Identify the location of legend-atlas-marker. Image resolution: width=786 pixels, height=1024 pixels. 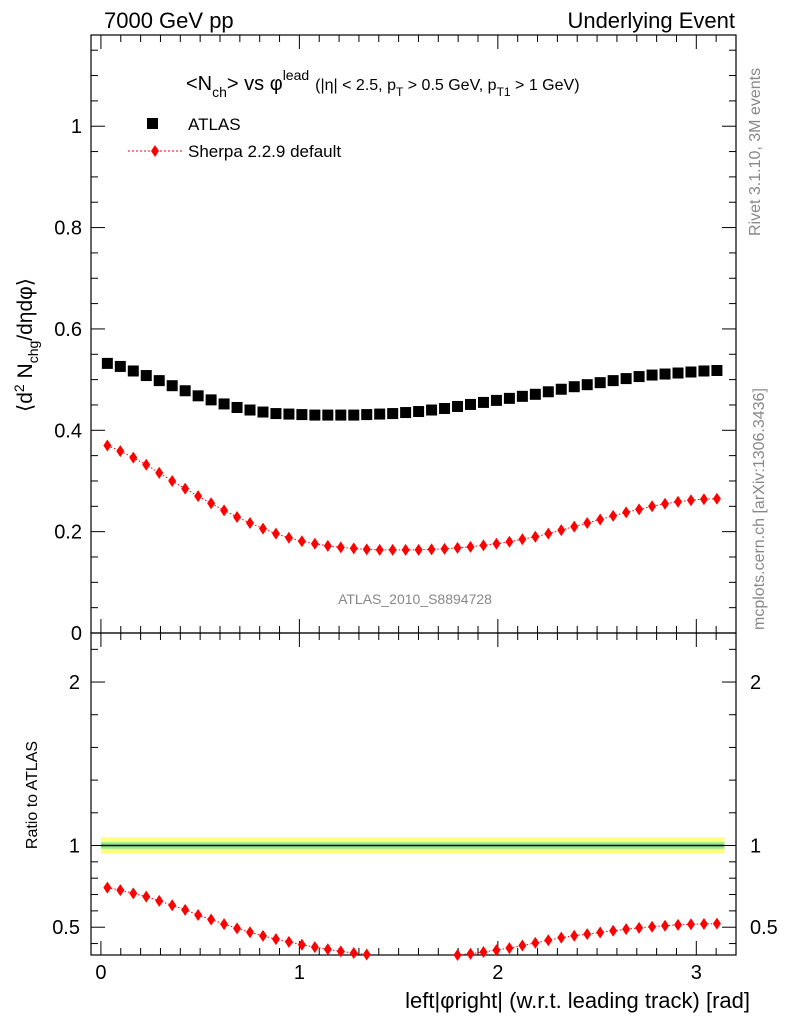
(152, 123).